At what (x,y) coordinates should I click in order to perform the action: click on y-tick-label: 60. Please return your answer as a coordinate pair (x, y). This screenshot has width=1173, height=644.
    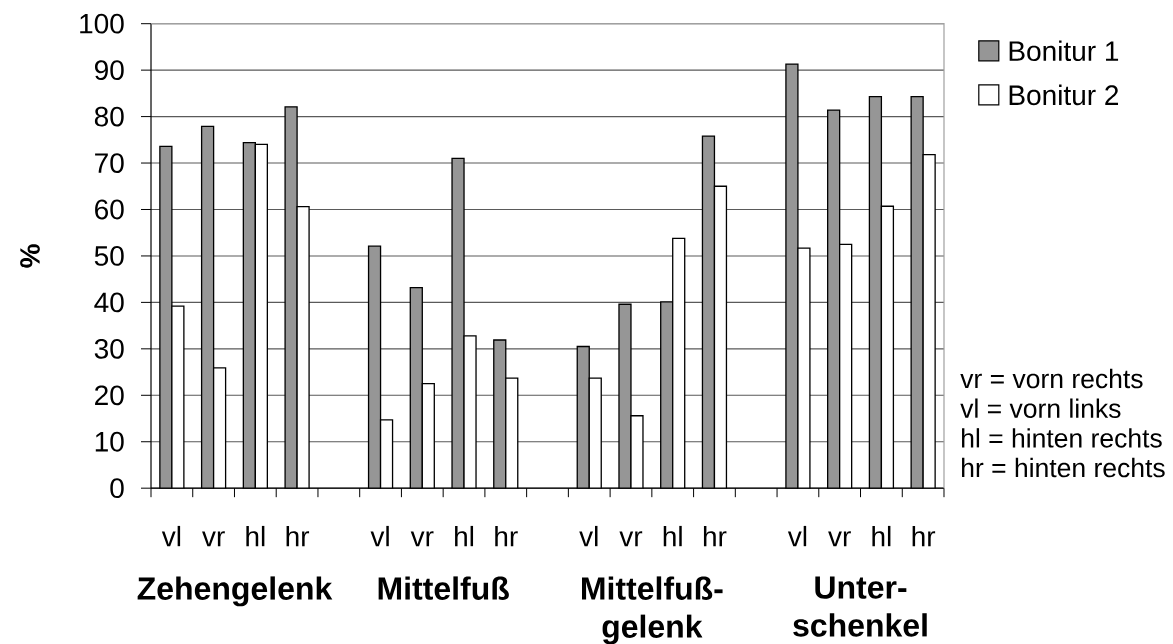
    Looking at the image, I should click on (109, 209).